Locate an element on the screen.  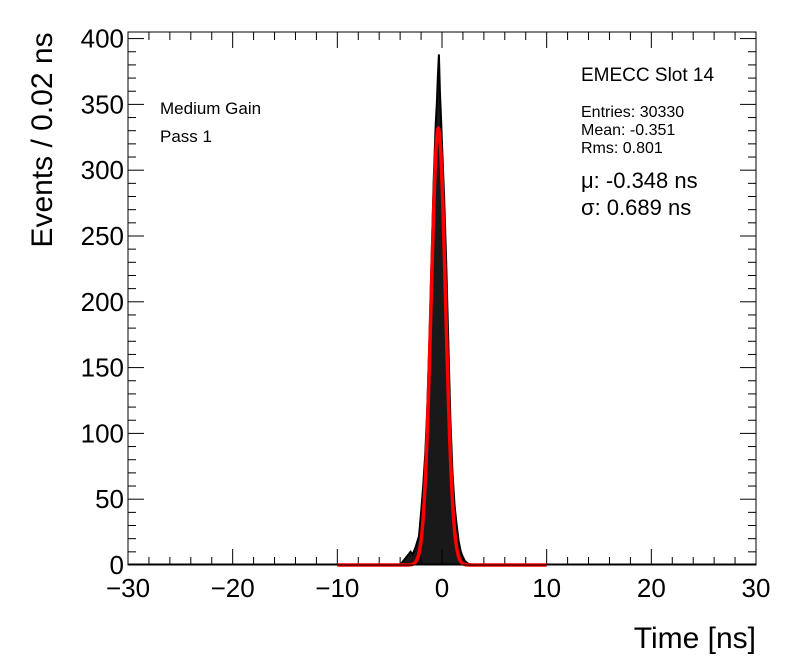
mean-stat: Mean: -0.351 is located at coordinates (628, 130).